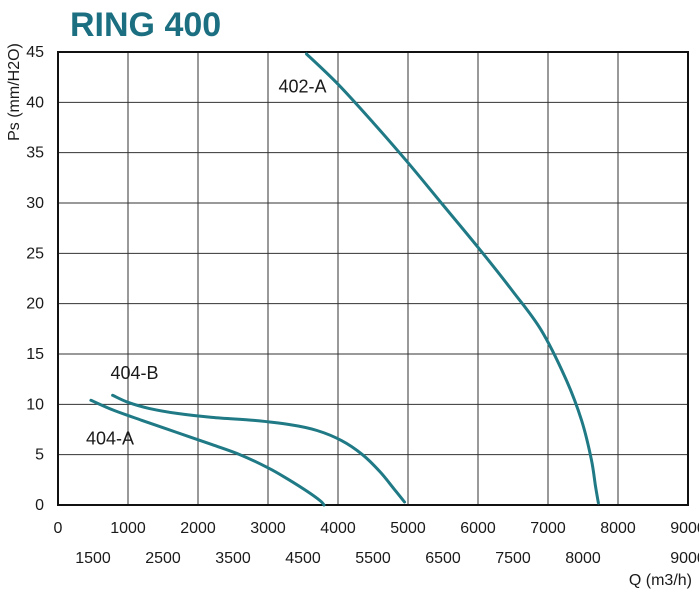 The image size is (699, 600). Describe the element at coordinates (618, 528) in the screenshot. I see `x-tick-label-top: 8000` at that location.